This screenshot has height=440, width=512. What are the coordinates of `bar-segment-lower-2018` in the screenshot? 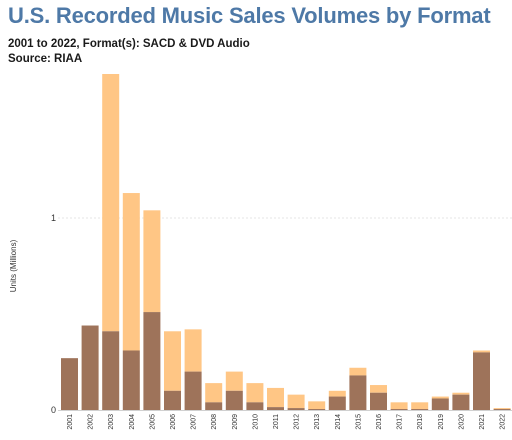 It's located at (420, 409).